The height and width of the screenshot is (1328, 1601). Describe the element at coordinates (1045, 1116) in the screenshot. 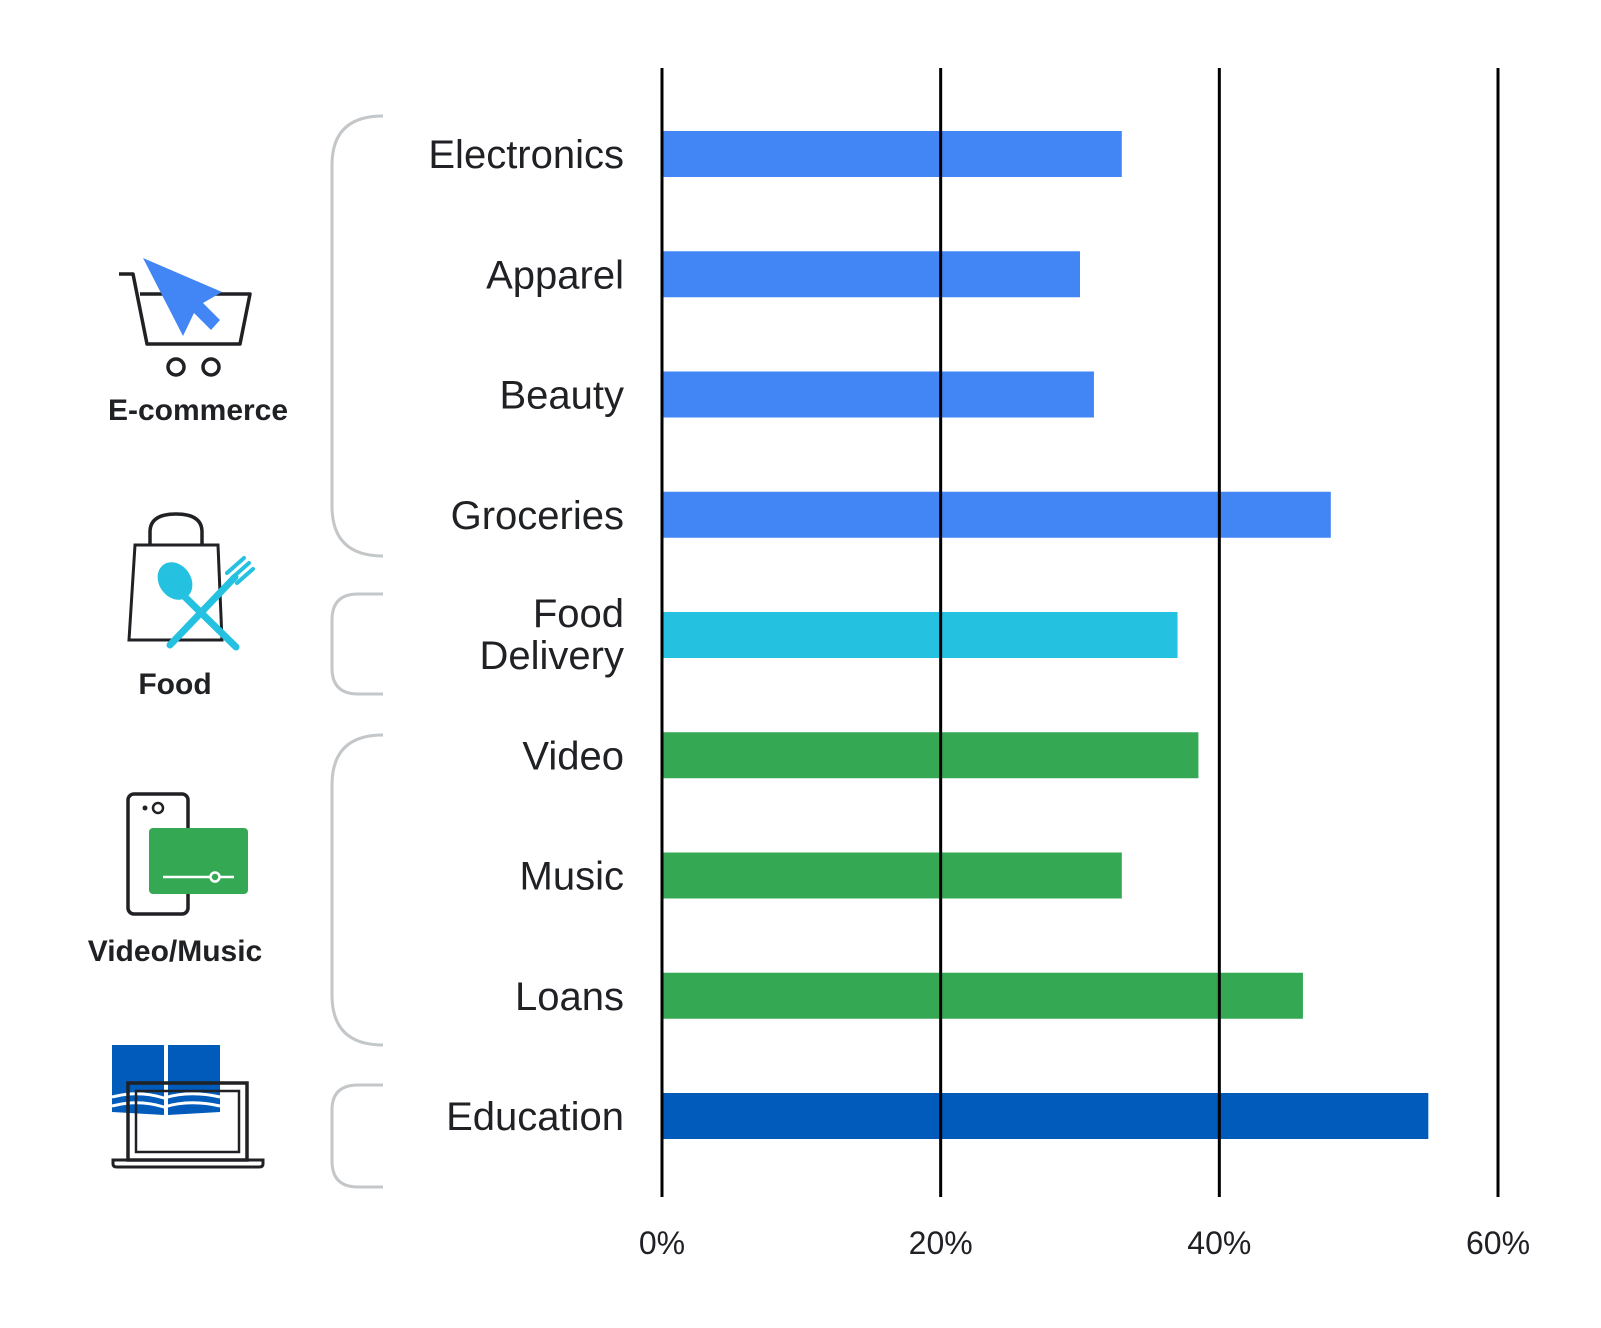

I see `bar-education` at that location.